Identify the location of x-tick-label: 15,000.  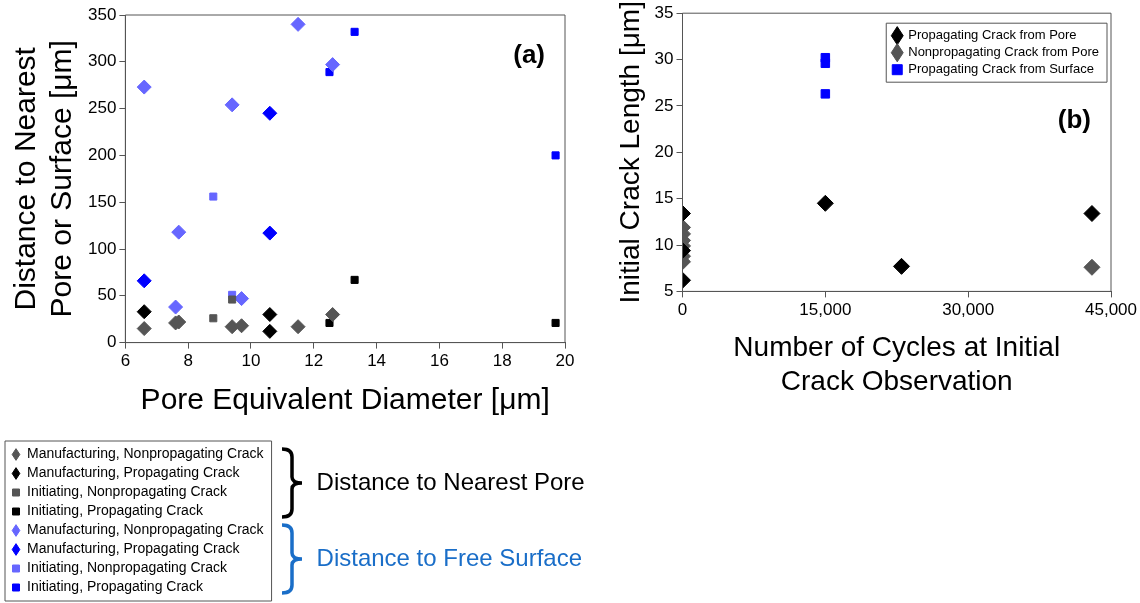
(825, 310).